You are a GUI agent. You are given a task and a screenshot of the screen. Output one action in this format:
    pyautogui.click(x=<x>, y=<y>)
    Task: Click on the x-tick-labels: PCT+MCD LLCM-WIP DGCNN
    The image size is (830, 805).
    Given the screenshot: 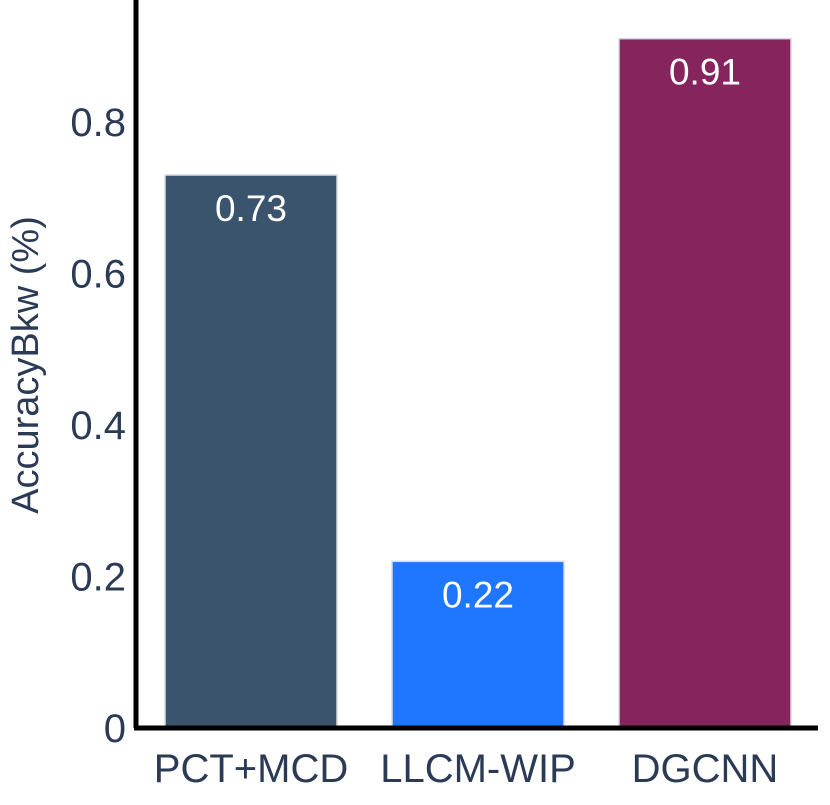 What is the action you would take?
    pyautogui.click(x=466, y=769)
    